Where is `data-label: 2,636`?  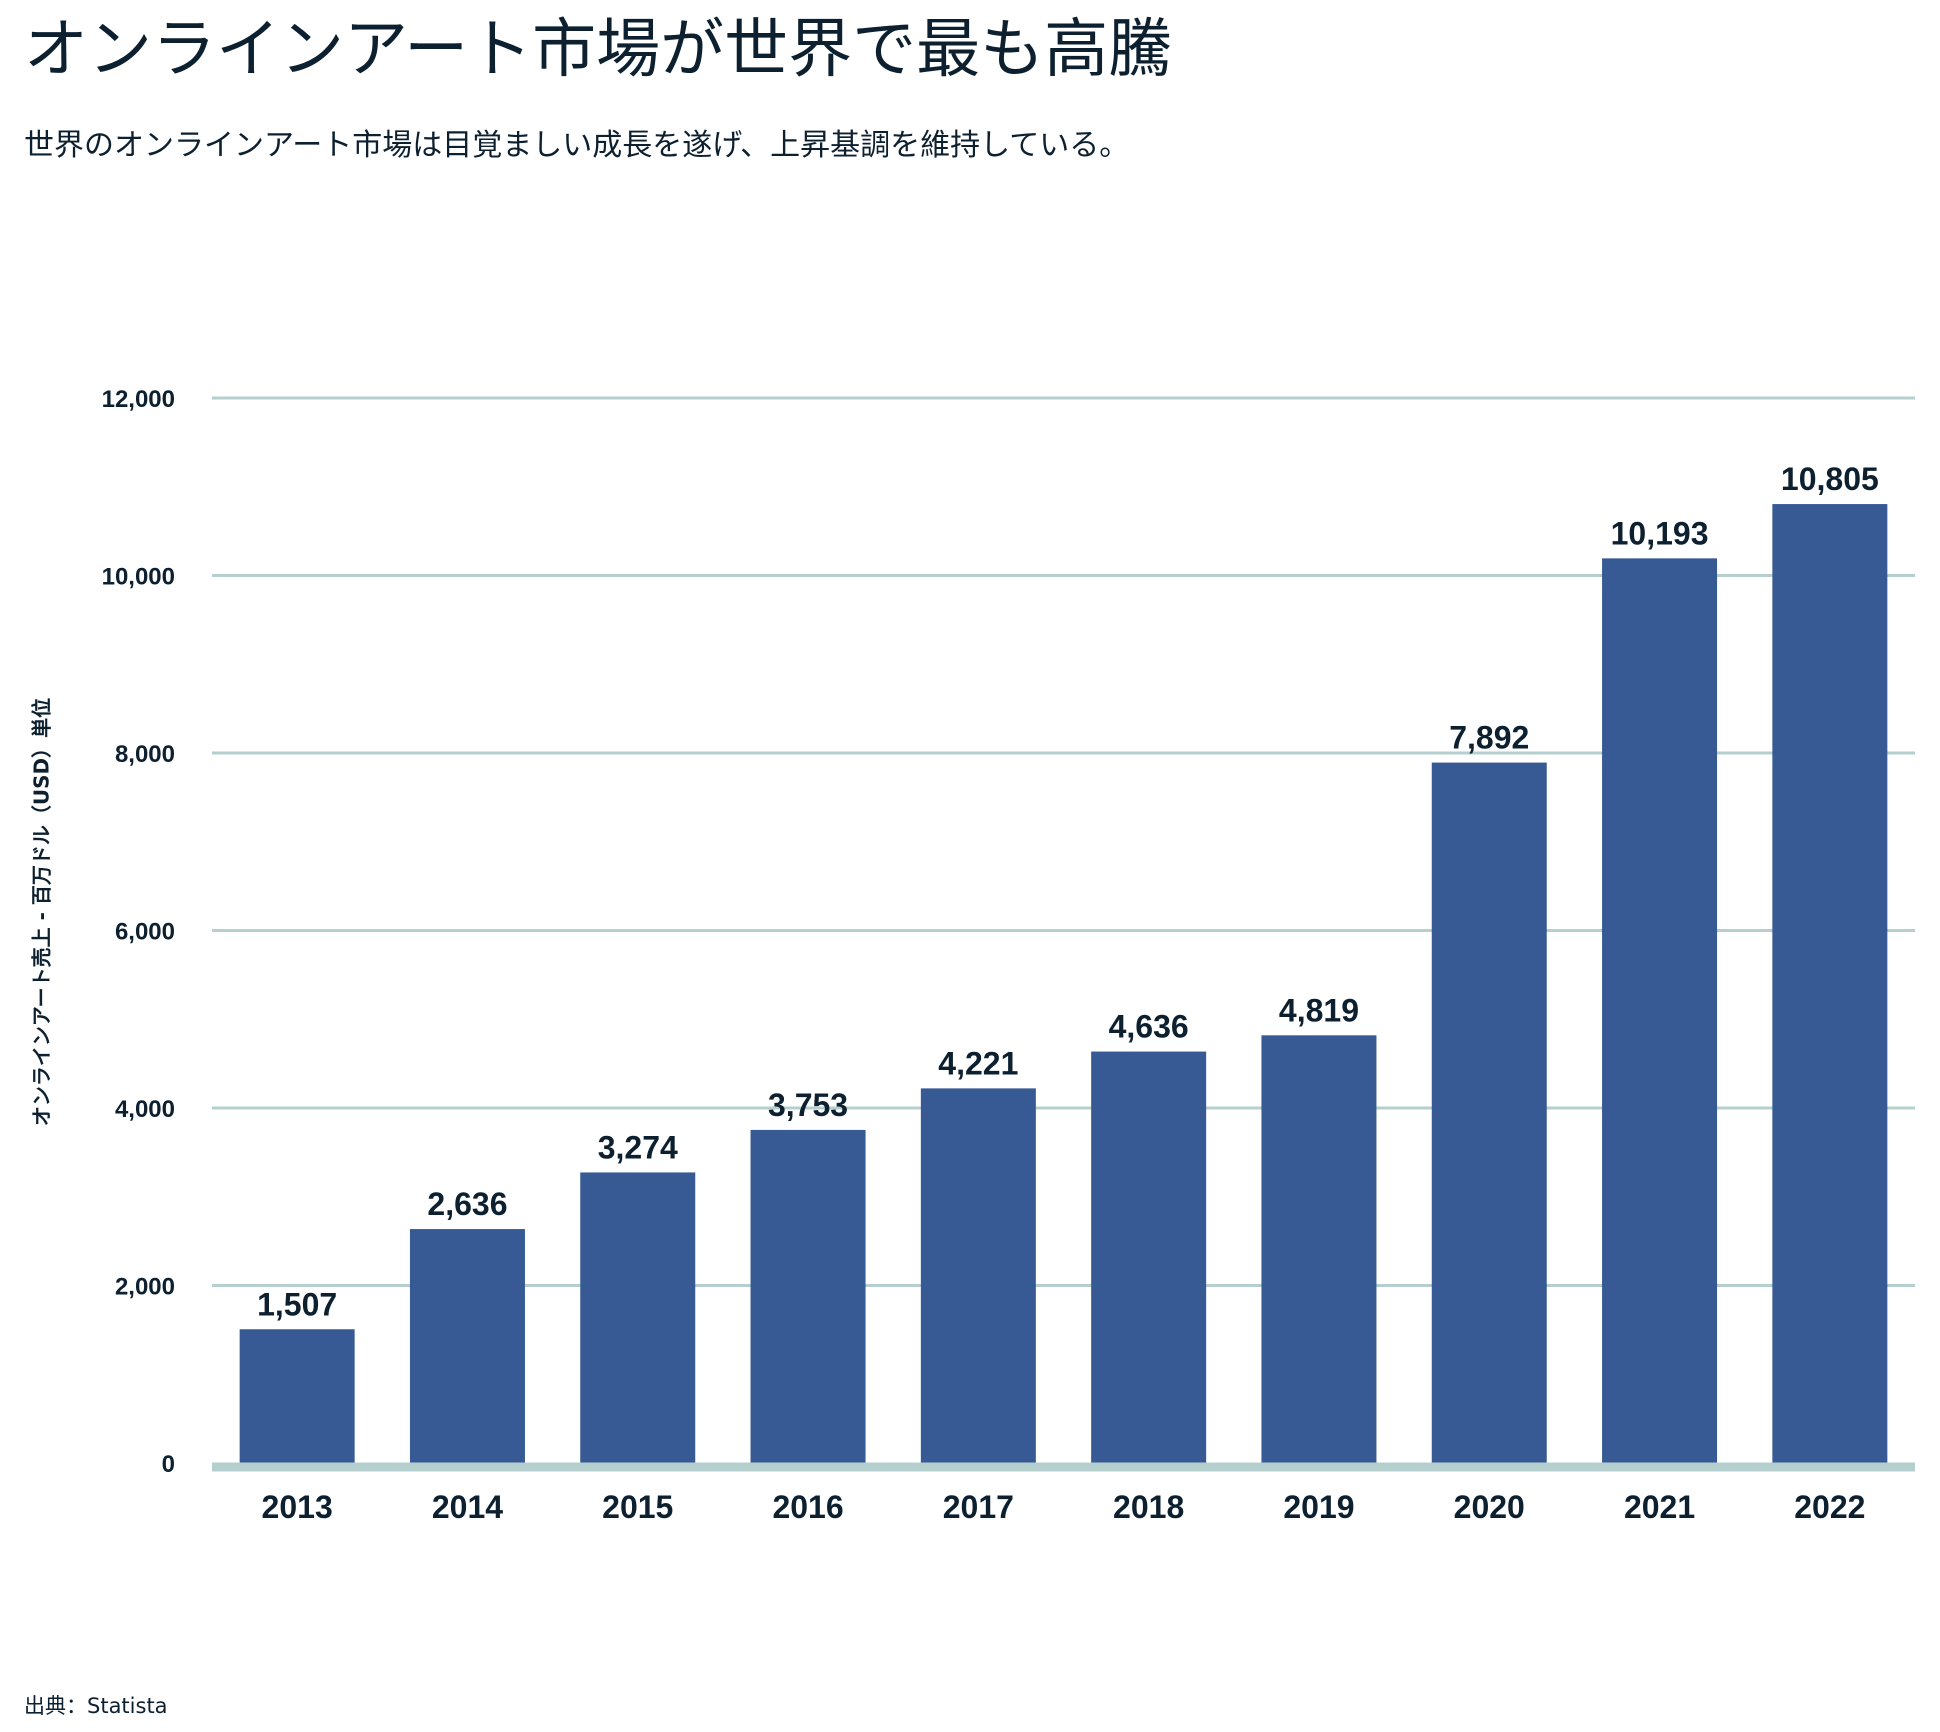
data-label: 2,636 is located at coordinates (467, 1204).